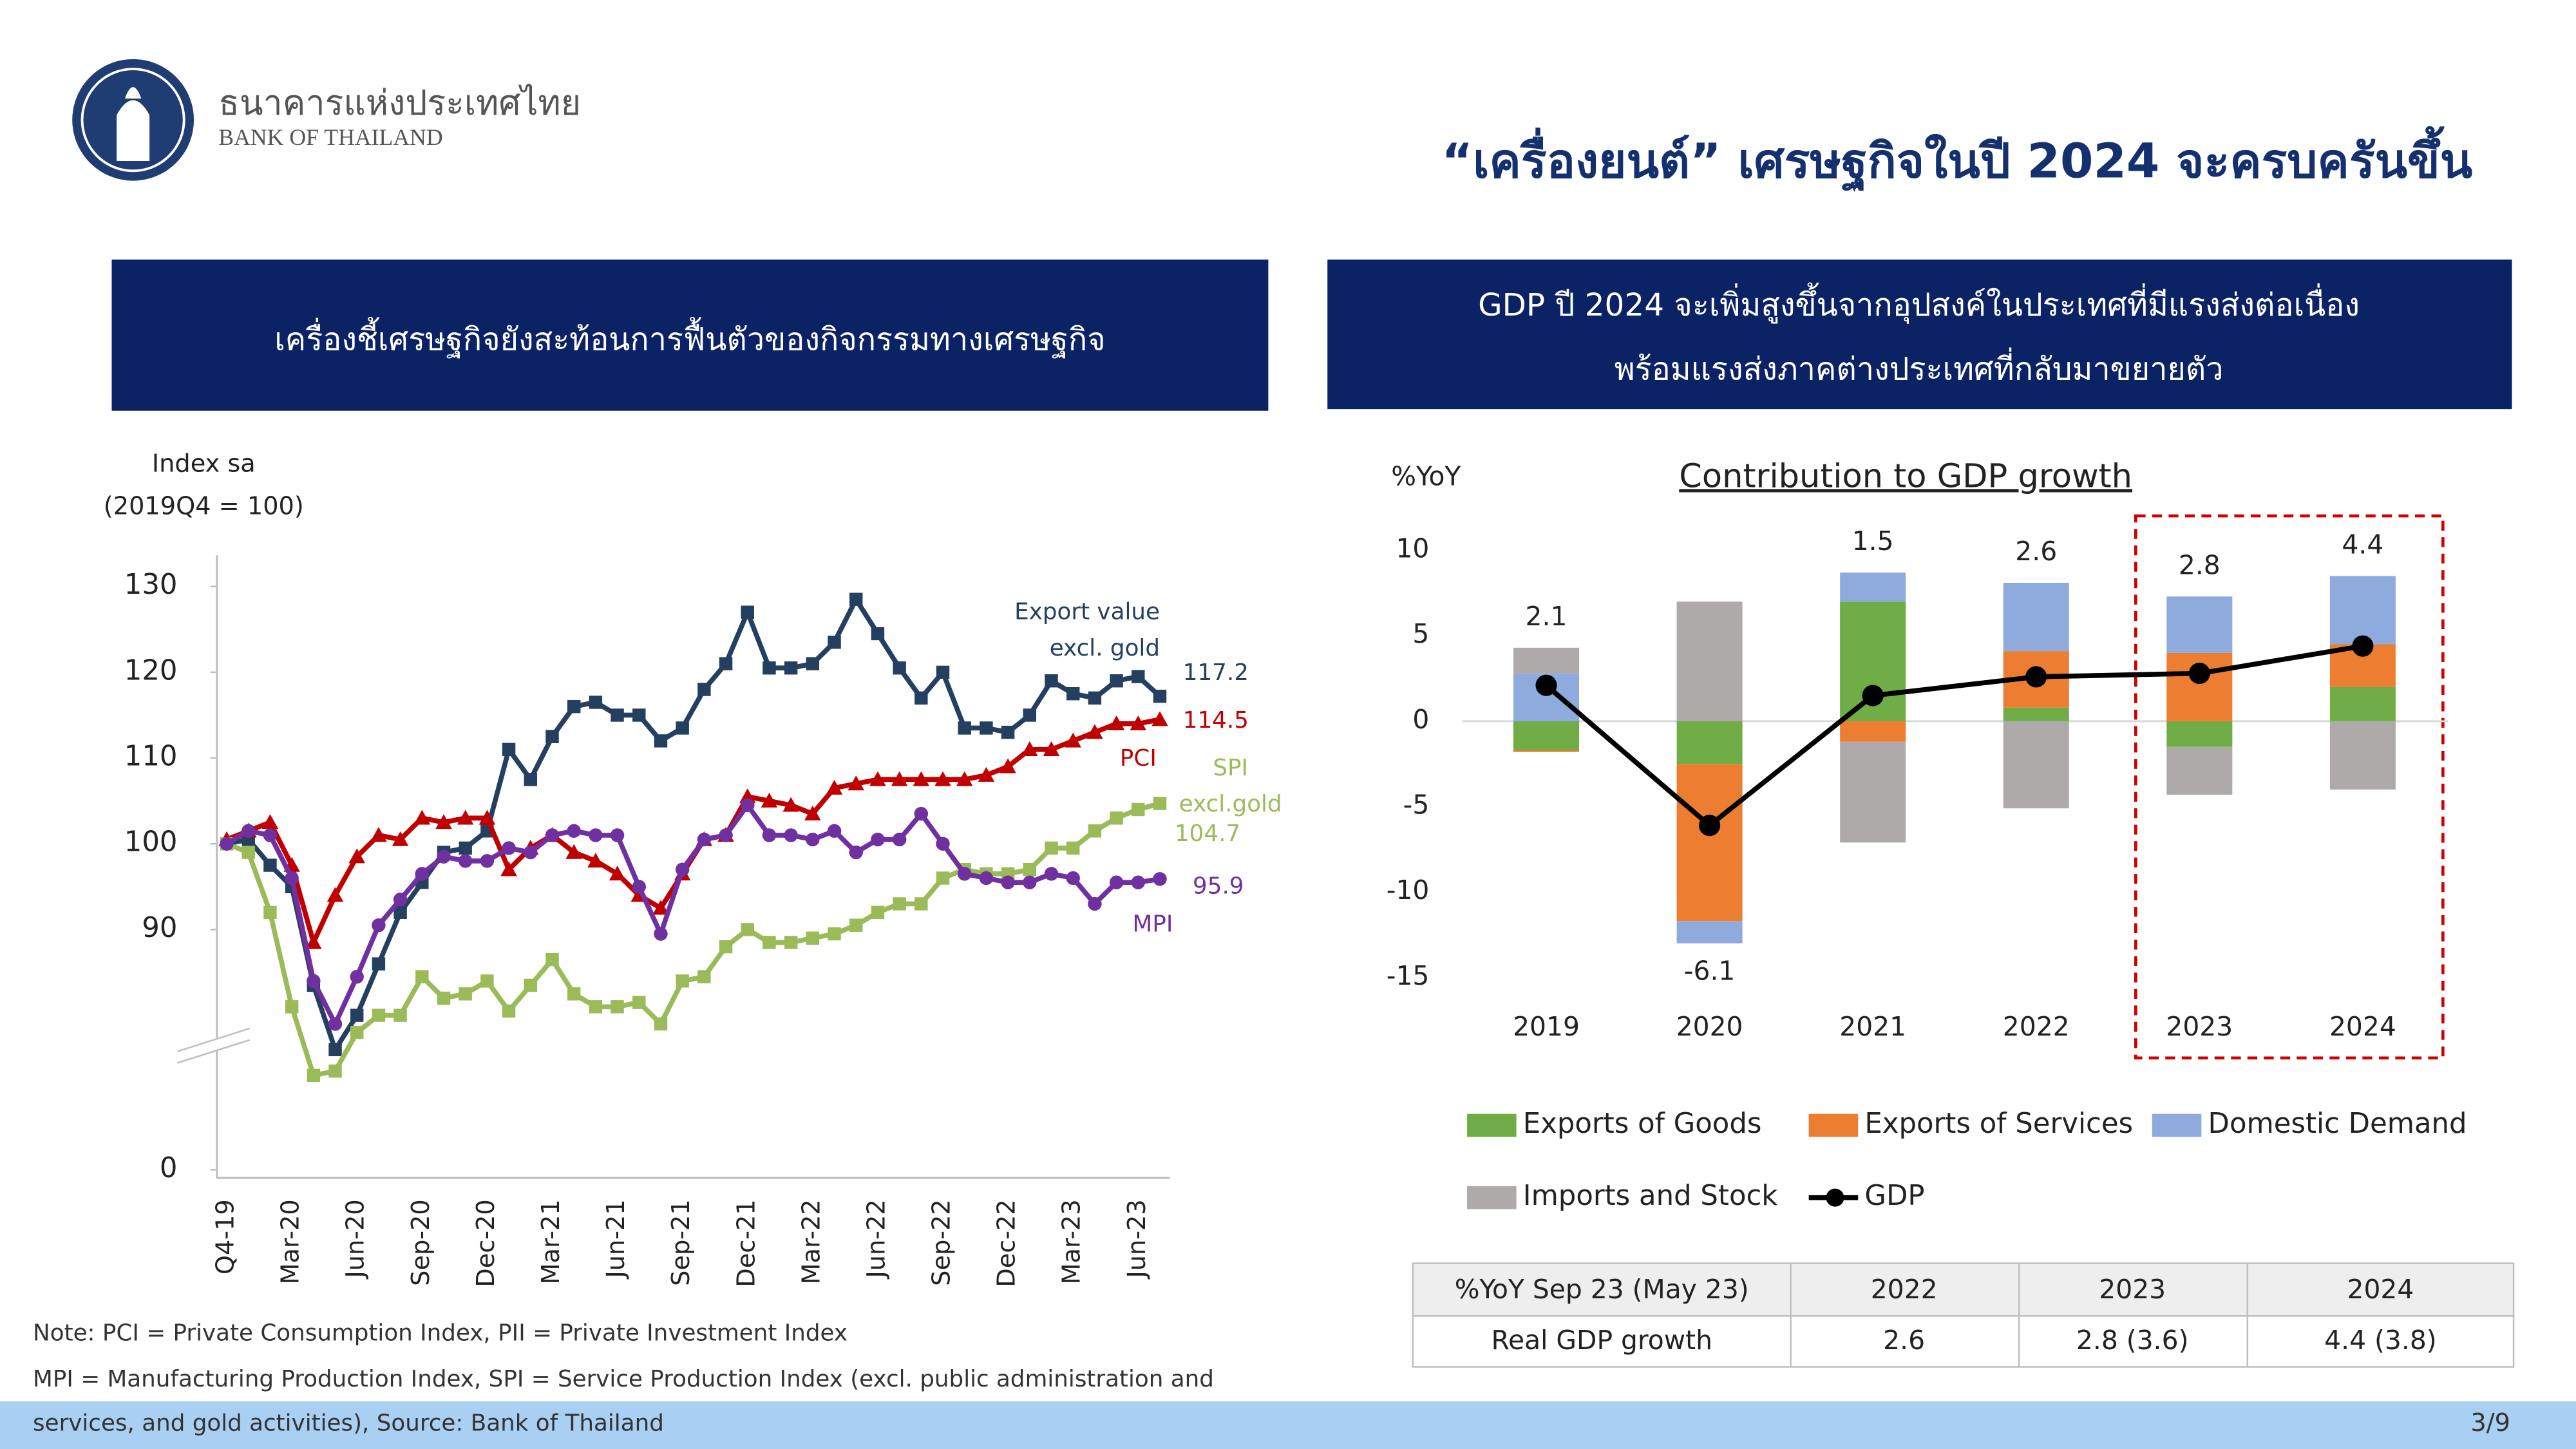 The image size is (2576, 1449). What do you see at coordinates (682, 1242) in the screenshot?
I see `x-tick-label: Sep-21` at bounding box center [682, 1242].